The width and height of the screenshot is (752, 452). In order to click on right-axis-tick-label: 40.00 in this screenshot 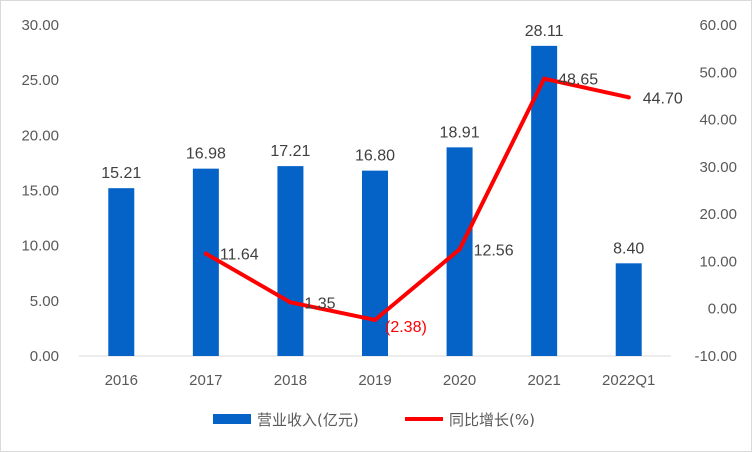, I will do `click(718, 120)`.